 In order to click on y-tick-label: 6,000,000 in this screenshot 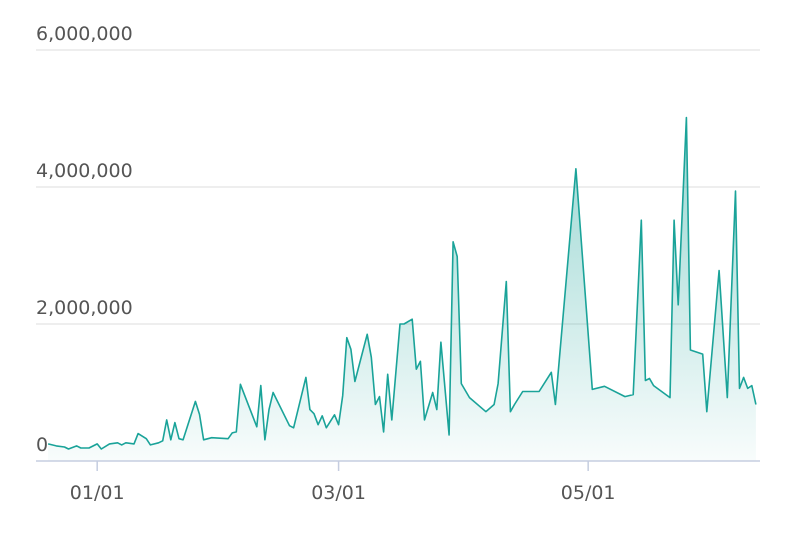, I will do `click(84, 34)`.